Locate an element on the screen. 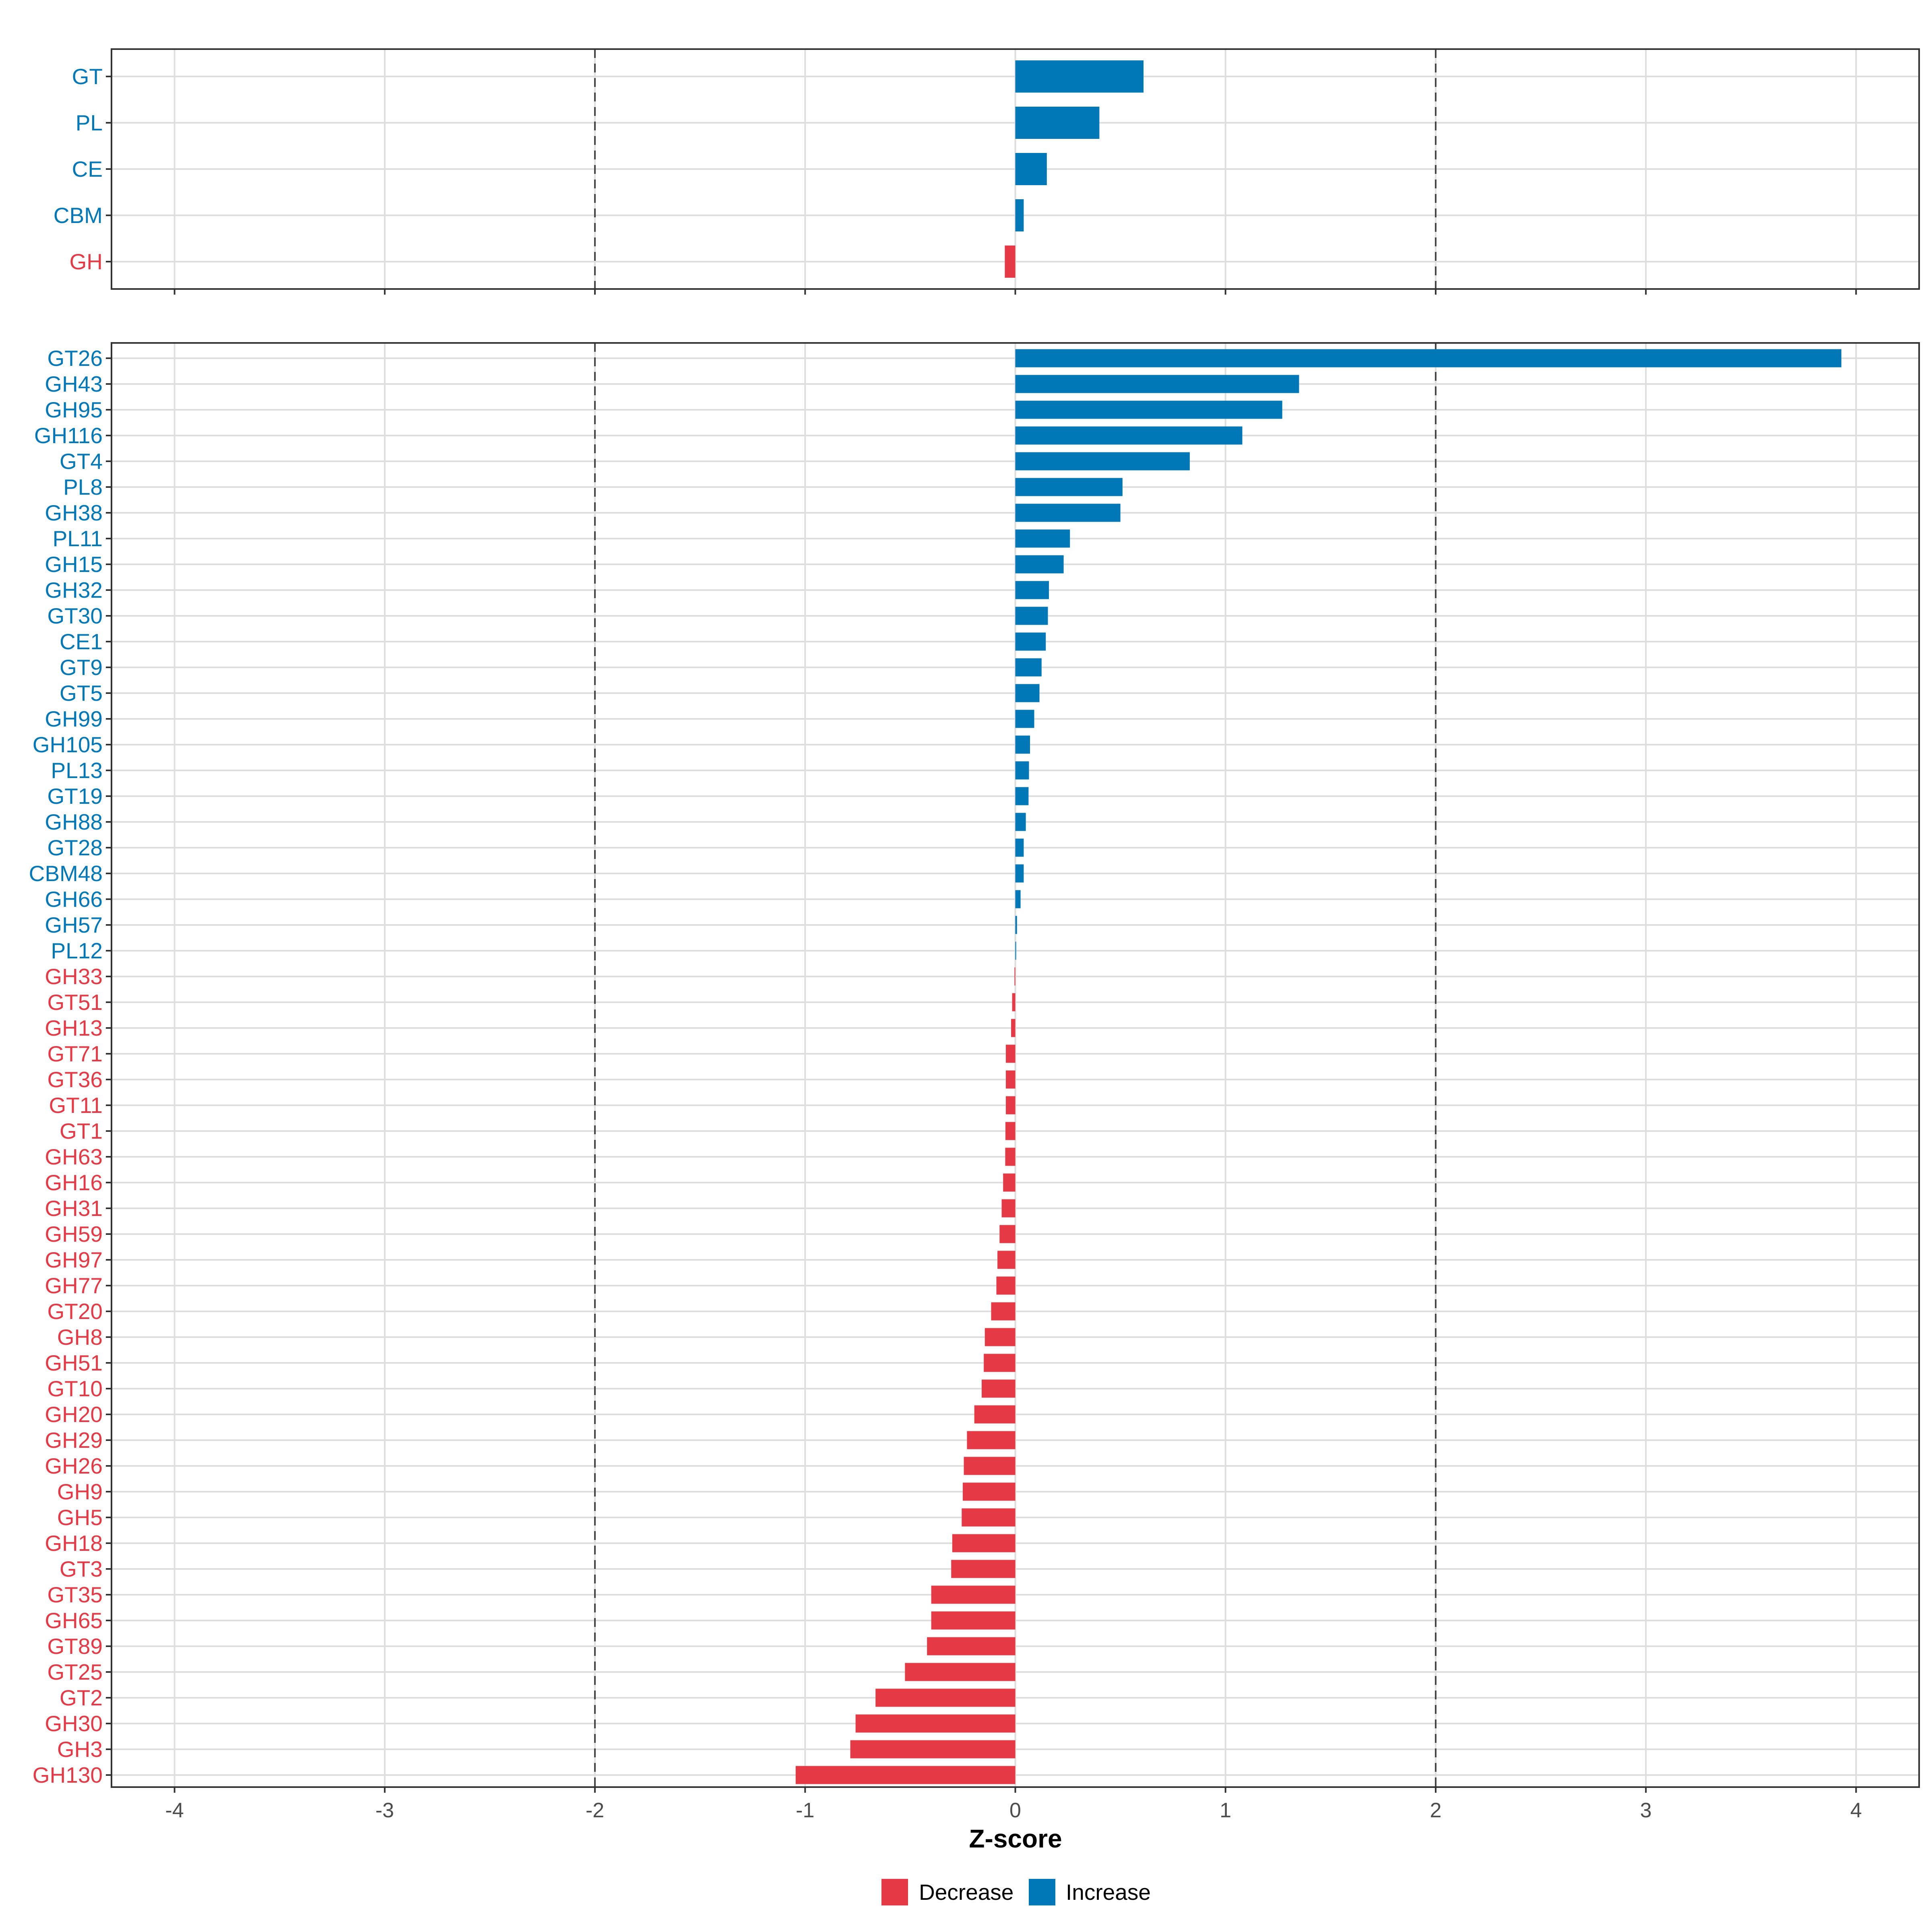 This screenshot has height=1932, width=1932. bottom-bar-gh43 is located at coordinates (1157, 384).